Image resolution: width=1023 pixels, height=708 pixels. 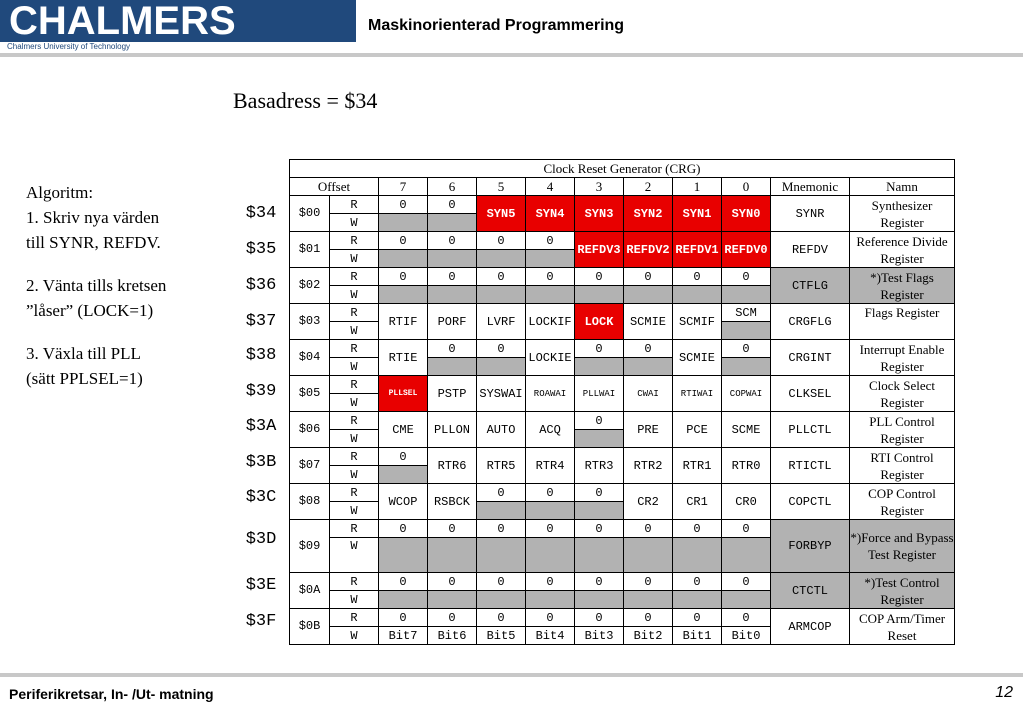 I want to click on bit-cell: RSBCK, so click(x=452, y=501).